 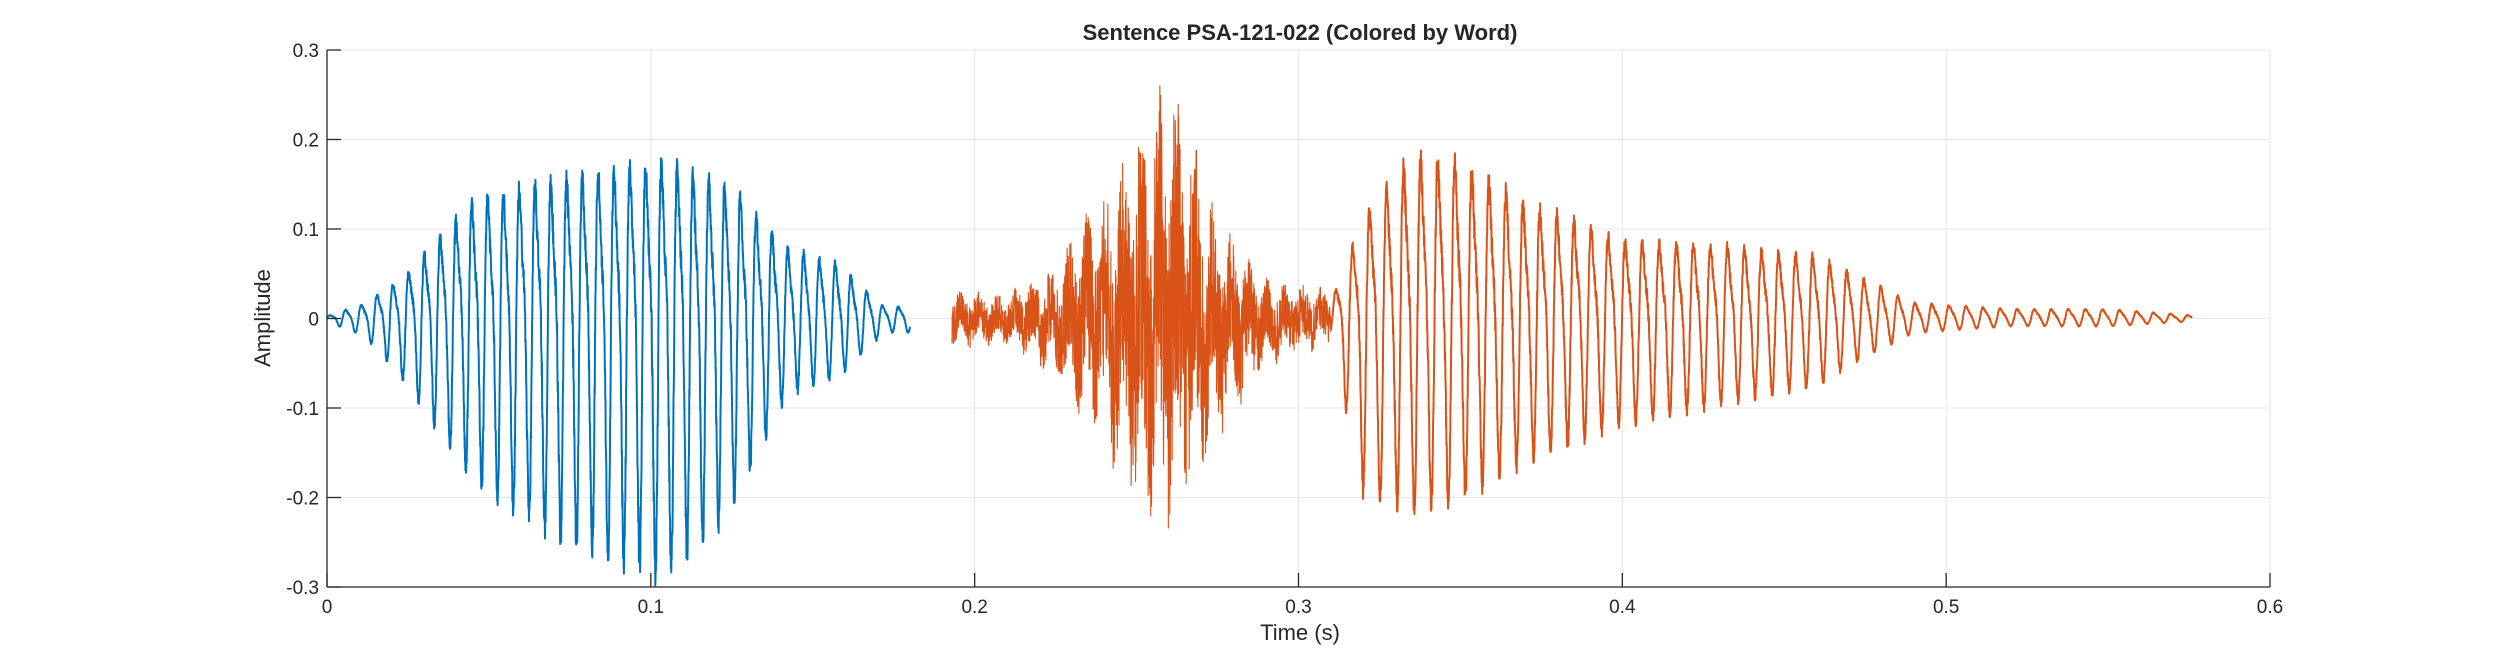 I want to click on x-tick-label: 0.4, so click(x=1622, y=607).